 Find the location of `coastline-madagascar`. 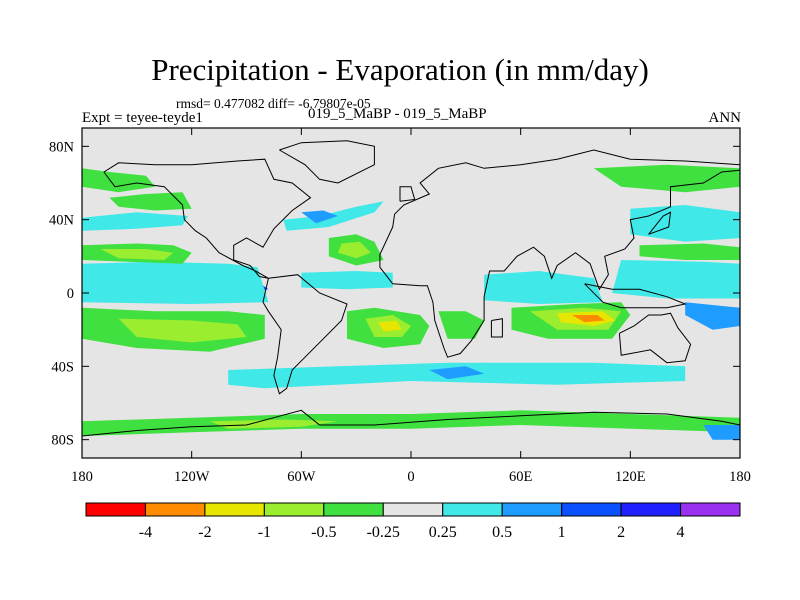

coastline-madagascar is located at coordinates (496, 328).